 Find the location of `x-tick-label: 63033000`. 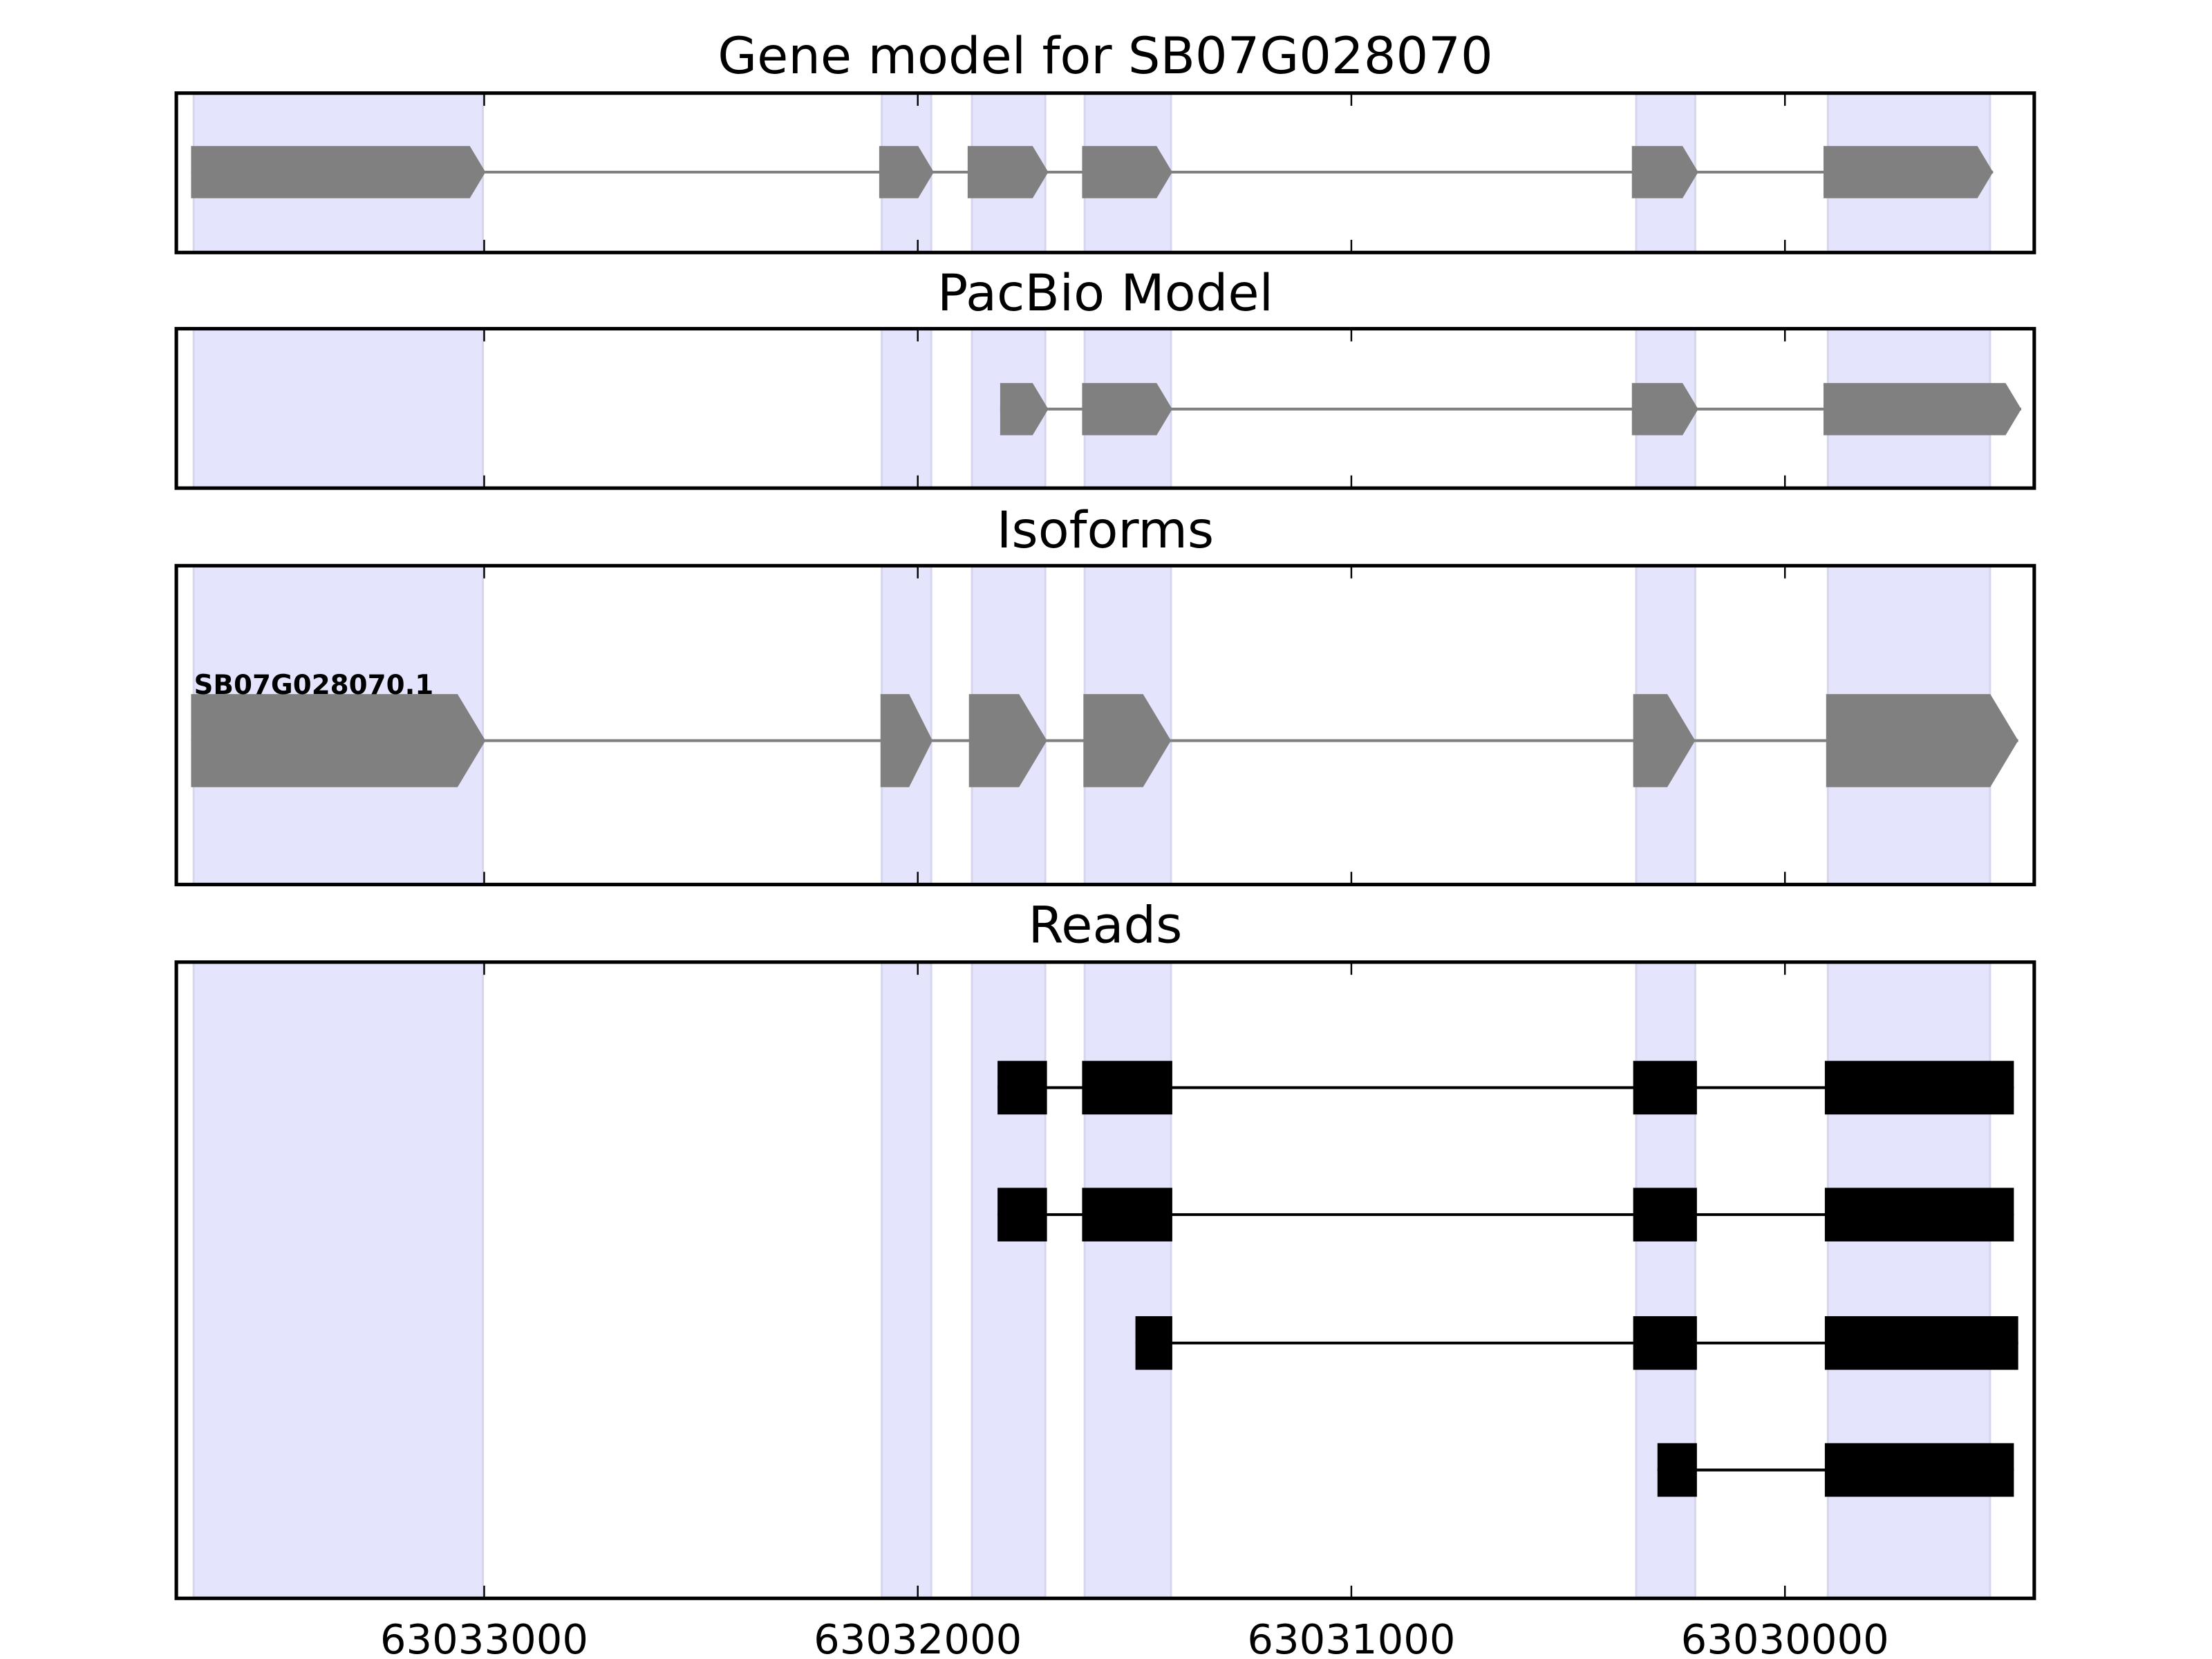

x-tick-label: 63033000 is located at coordinates (484, 1637).